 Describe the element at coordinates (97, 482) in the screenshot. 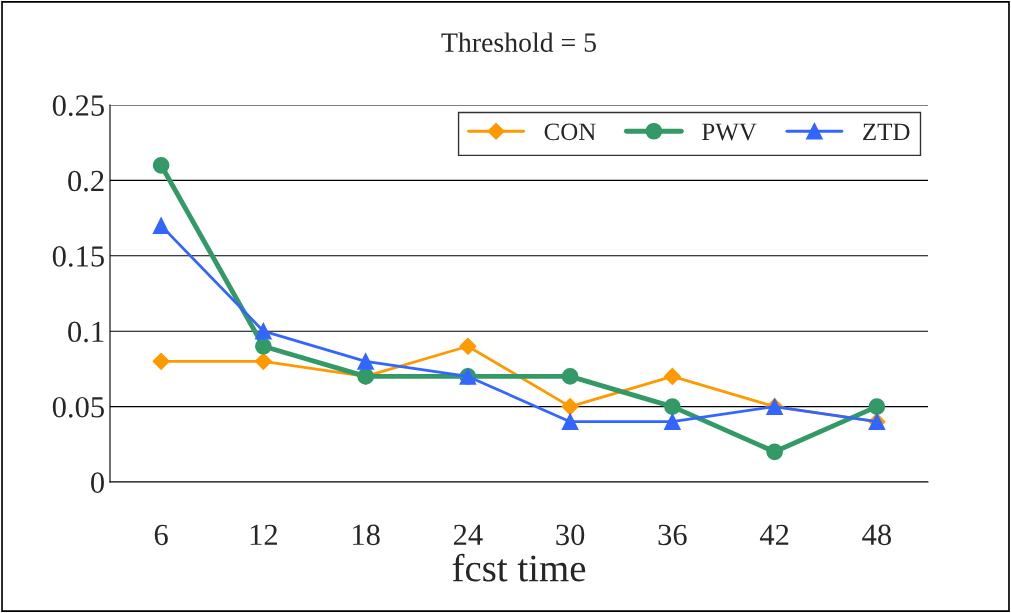

I see `y-tick-label: 0` at that location.